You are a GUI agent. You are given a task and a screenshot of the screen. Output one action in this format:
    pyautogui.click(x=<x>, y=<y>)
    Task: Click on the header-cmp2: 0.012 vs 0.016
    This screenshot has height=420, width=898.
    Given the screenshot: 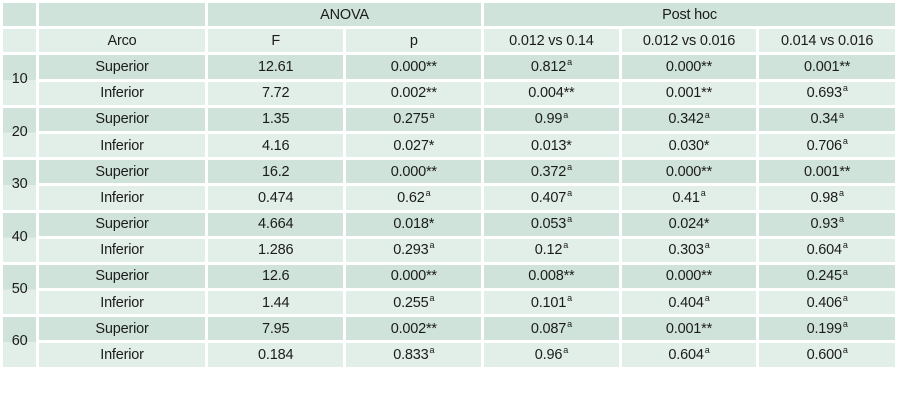 What is the action you would take?
    pyautogui.click(x=689, y=41)
    